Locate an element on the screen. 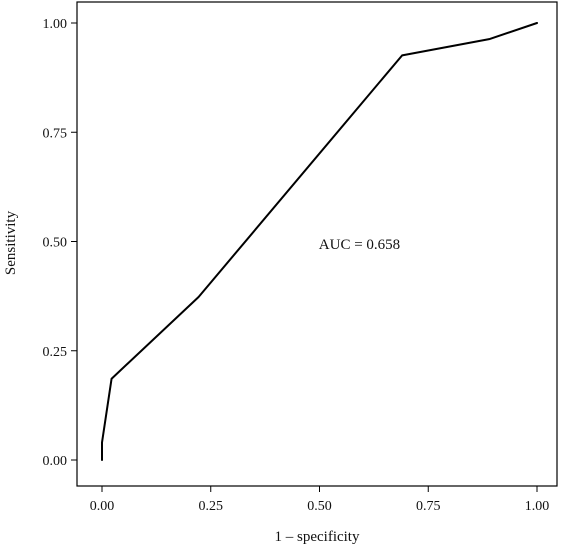 This screenshot has width=563, height=547. x-tick-label: 0.00 is located at coordinates (102, 506).